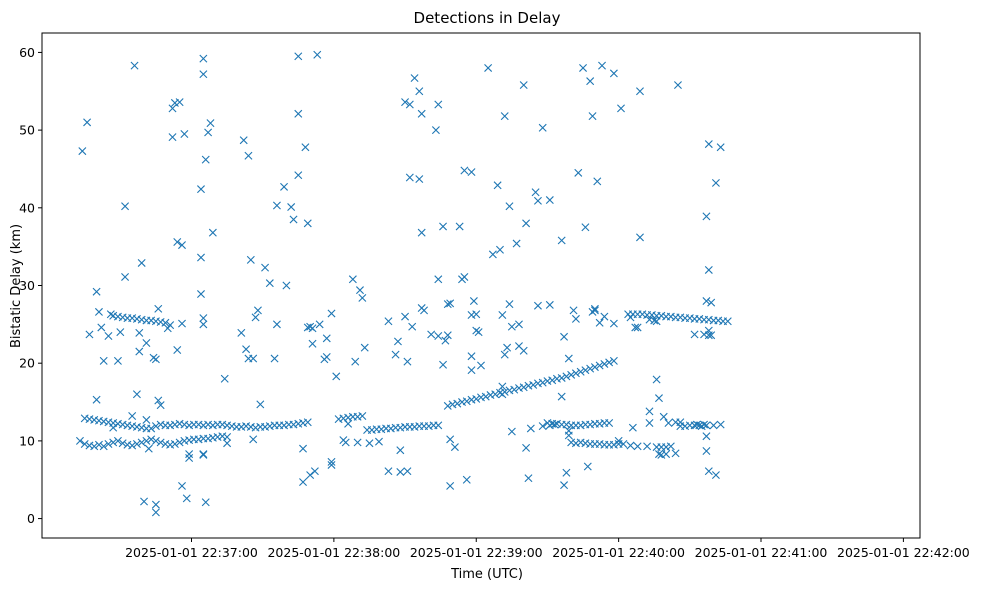 This screenshot has width=988, height=590. I want to click on y-tick-label: 50, so click(27, 130).